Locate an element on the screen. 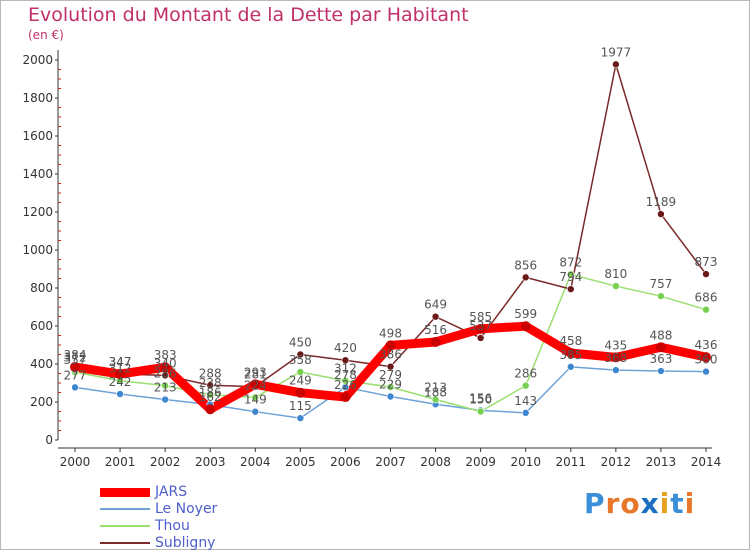 Image resolution: width=750 pixels, height=552 pixels. x-tick-label: 2007 is located at coordinates (390, 462).